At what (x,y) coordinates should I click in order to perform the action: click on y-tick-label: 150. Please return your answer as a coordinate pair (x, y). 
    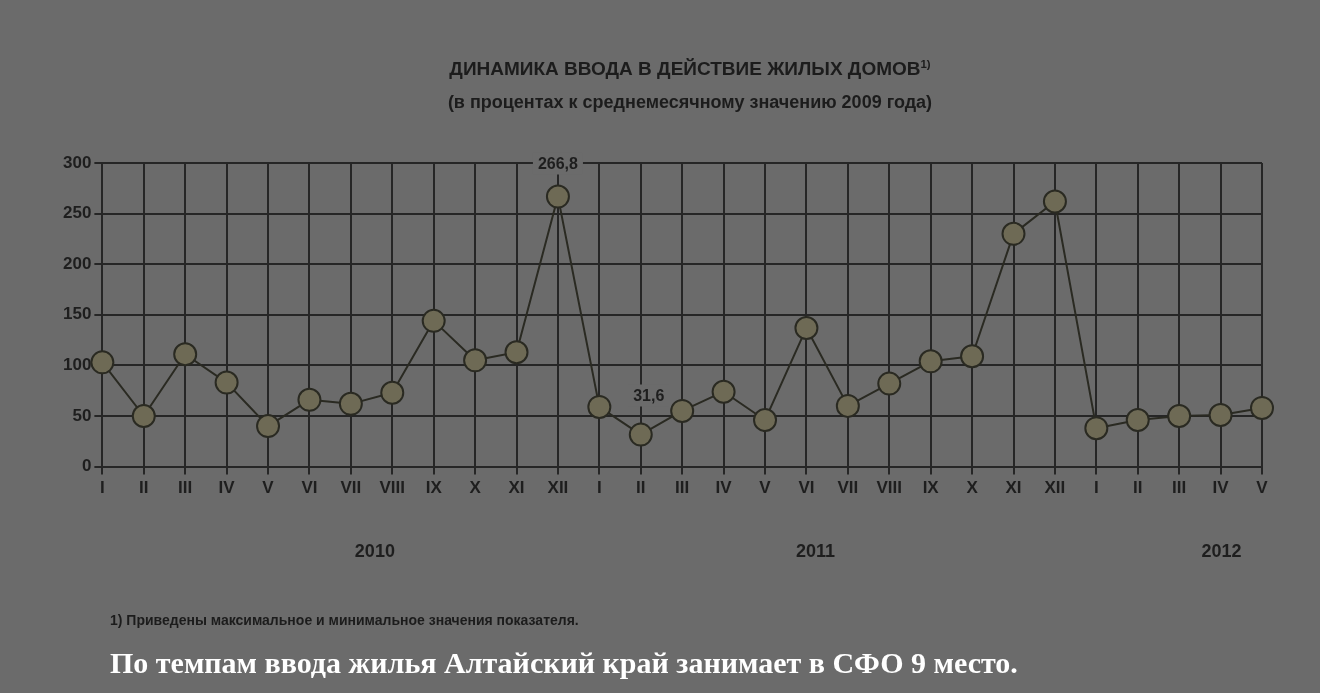
    Looking at the image, I should click on (77, 314).